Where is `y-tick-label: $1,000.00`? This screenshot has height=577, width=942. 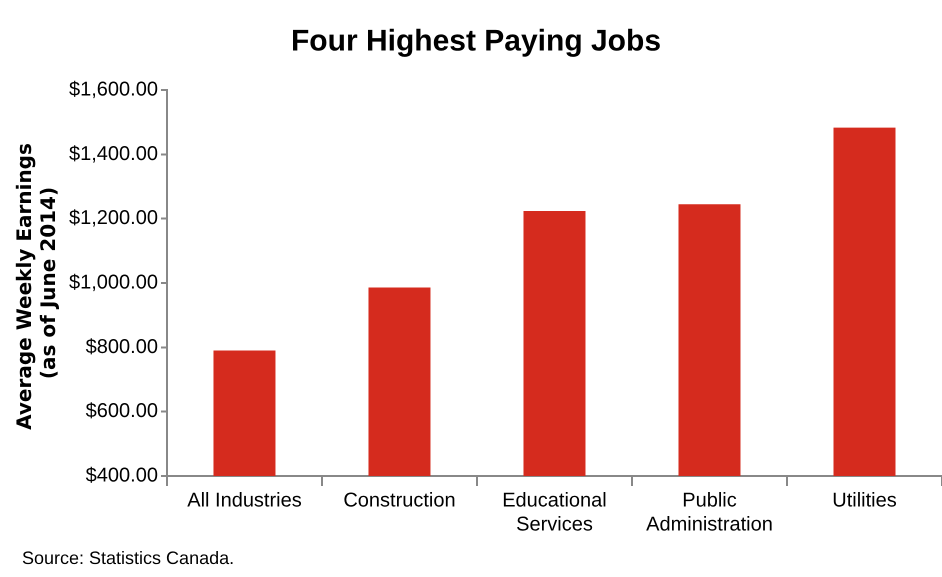 y-tick-label: $1,000.00 is located at coordinates (113, 283).